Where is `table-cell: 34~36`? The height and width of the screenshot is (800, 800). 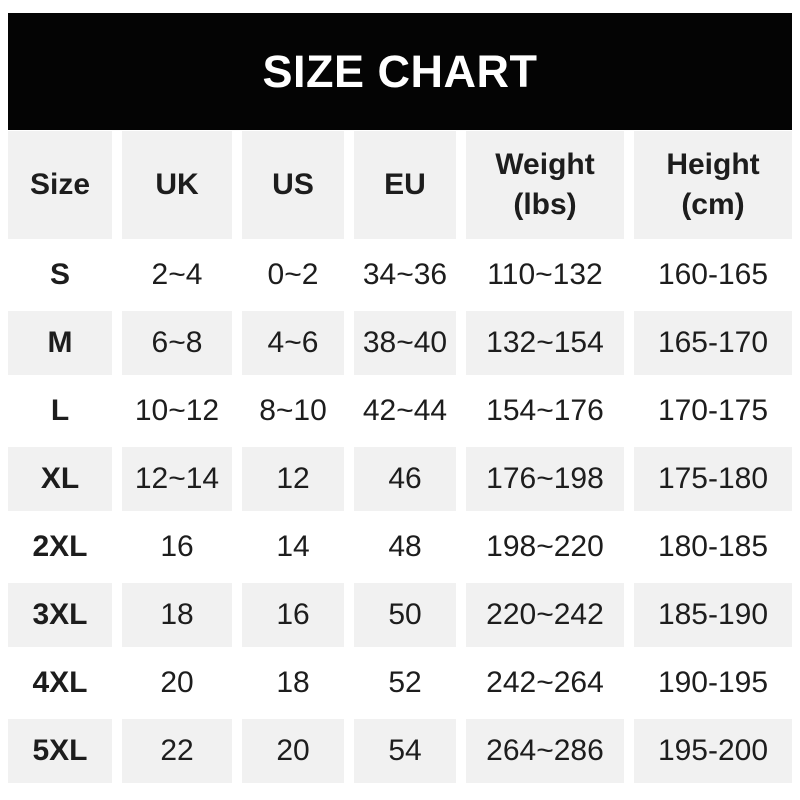
table-cell: 34~36 is located at coordinates (405, 275).